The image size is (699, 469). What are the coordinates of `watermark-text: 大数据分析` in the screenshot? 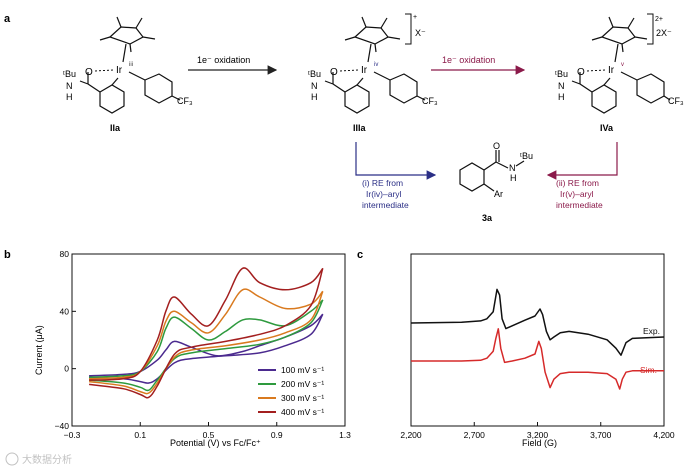 It's located at (47, 459).